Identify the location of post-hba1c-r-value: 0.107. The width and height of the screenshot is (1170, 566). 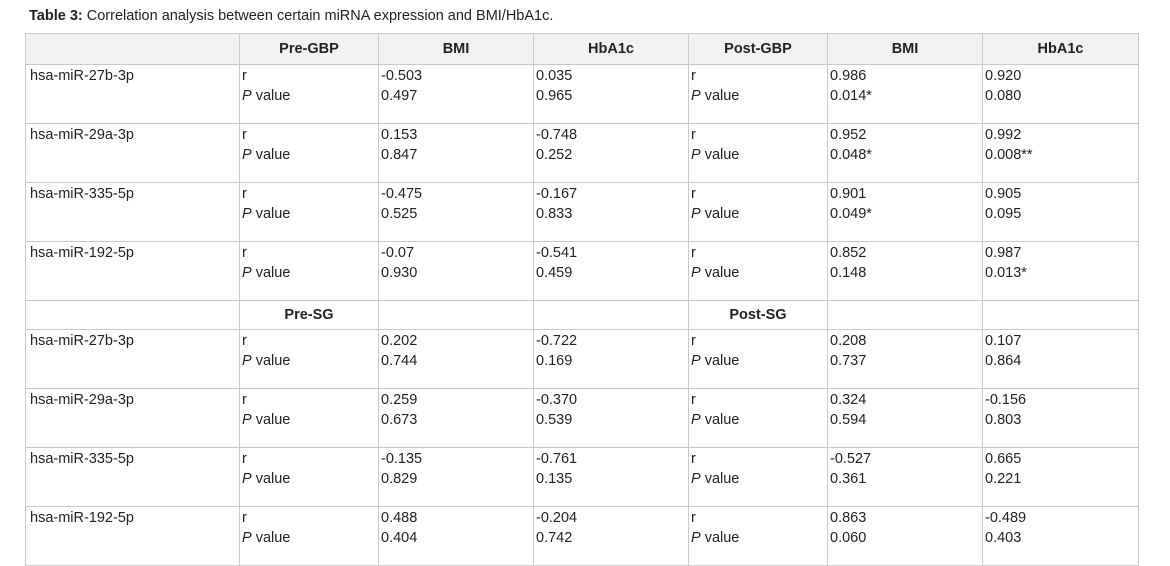
(1003, 341).